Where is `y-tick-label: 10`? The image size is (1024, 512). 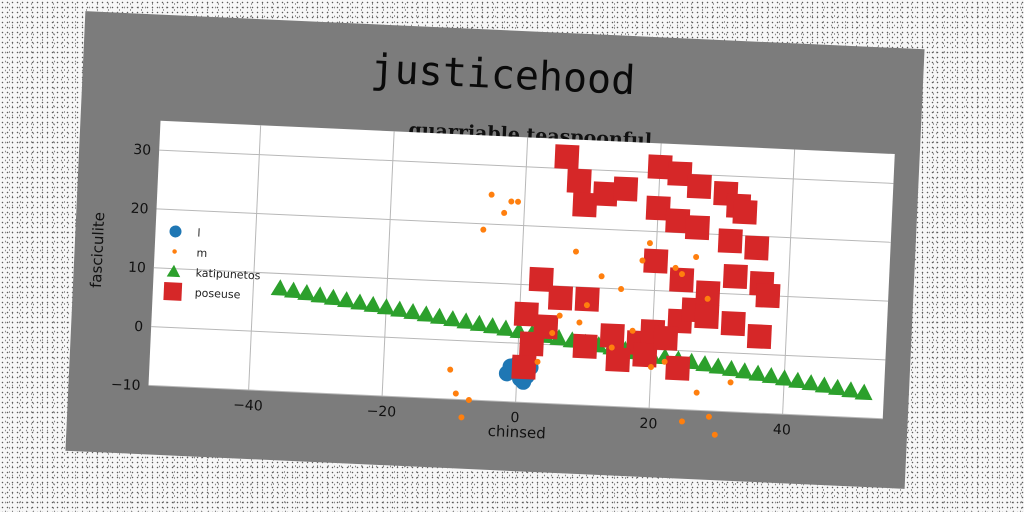 y-tick-label: 10 is located at coordinates (137, 268).